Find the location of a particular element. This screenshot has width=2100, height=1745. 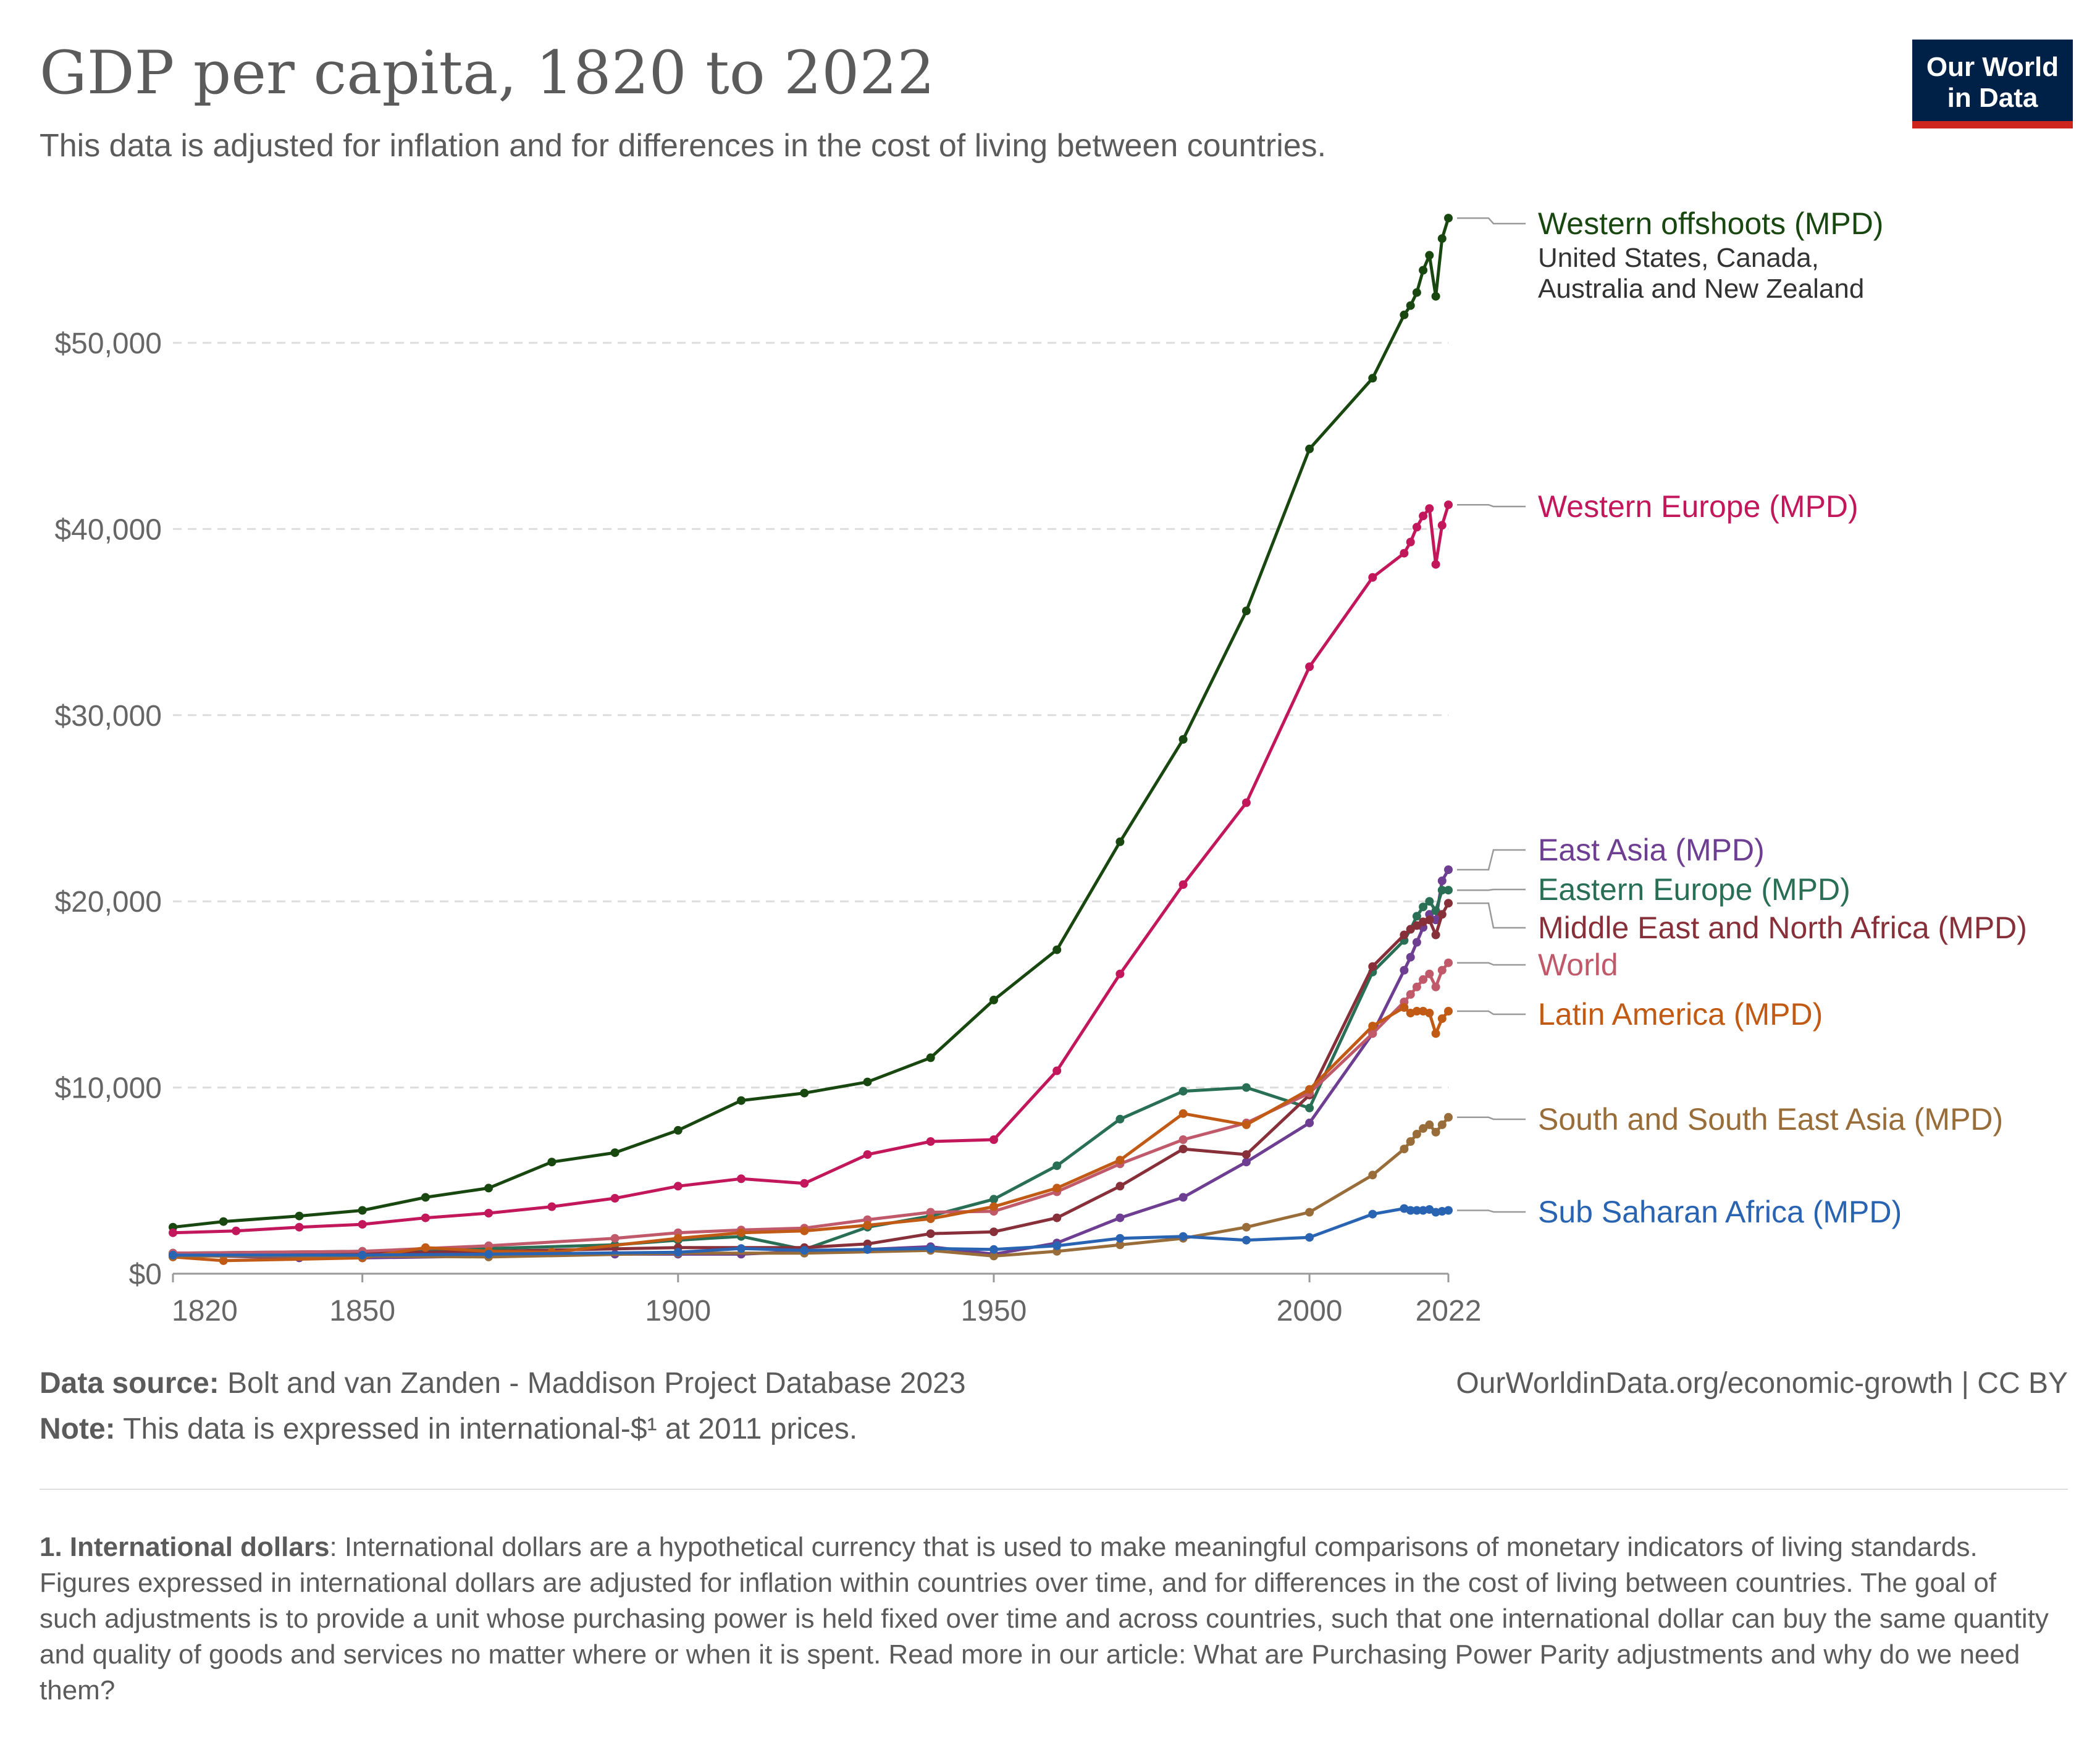

x-tick-label: 2000 is located at coordinates (1310, 1311).